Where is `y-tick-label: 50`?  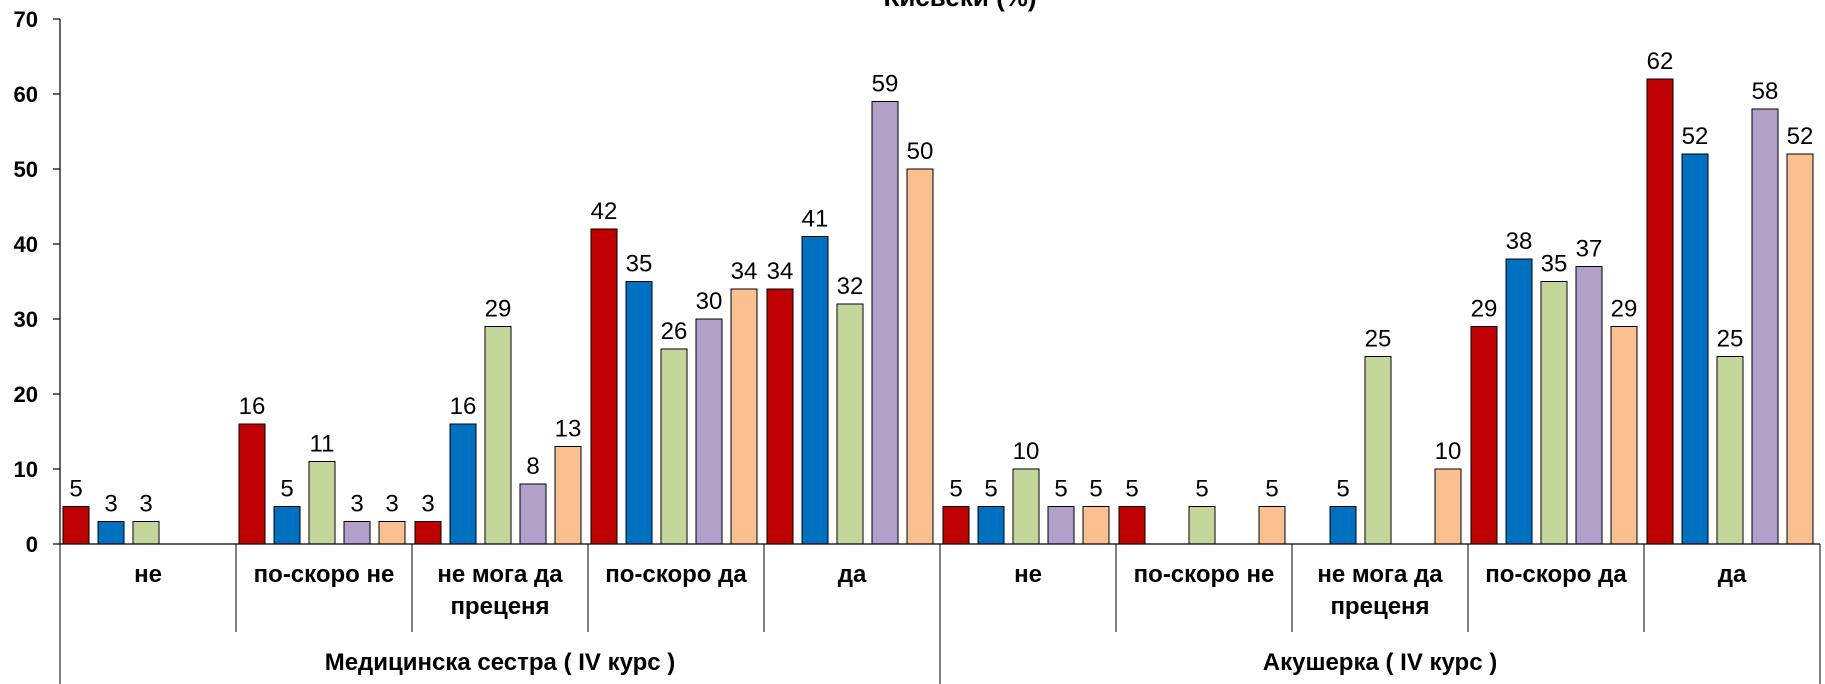
y-tick-label: 50 is located at coordinates (26, 169).